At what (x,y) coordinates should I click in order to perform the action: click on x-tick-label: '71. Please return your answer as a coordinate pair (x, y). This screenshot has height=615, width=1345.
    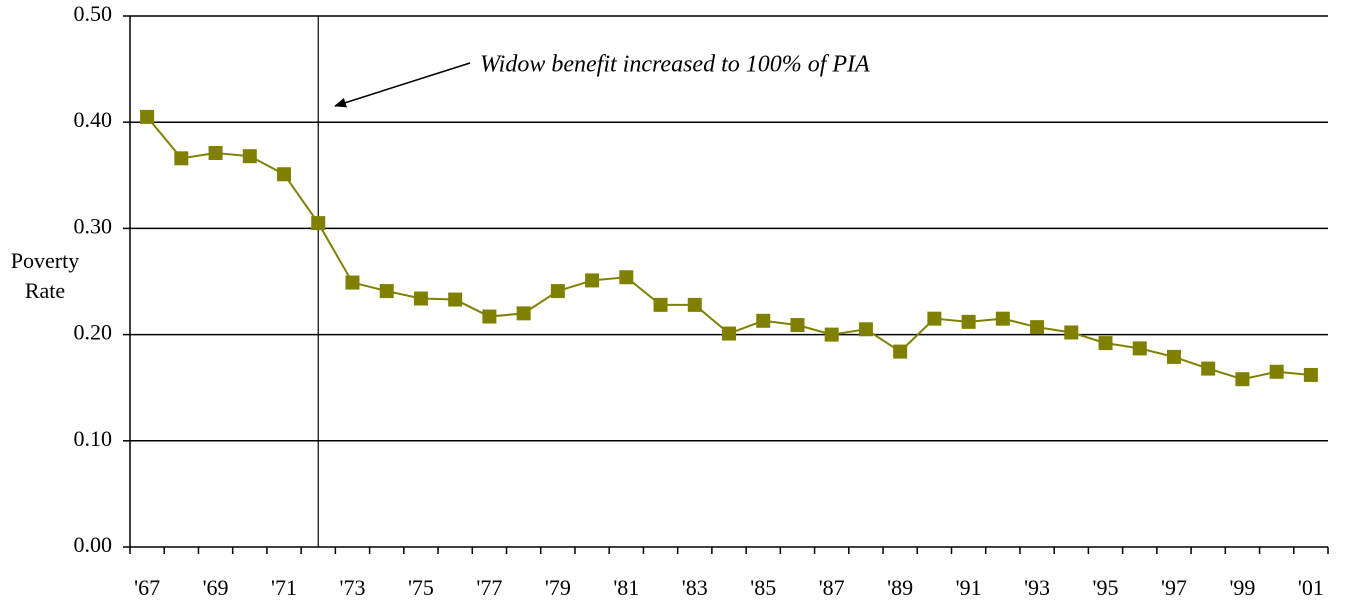
    Looking at the image, I should click on (284, 587).